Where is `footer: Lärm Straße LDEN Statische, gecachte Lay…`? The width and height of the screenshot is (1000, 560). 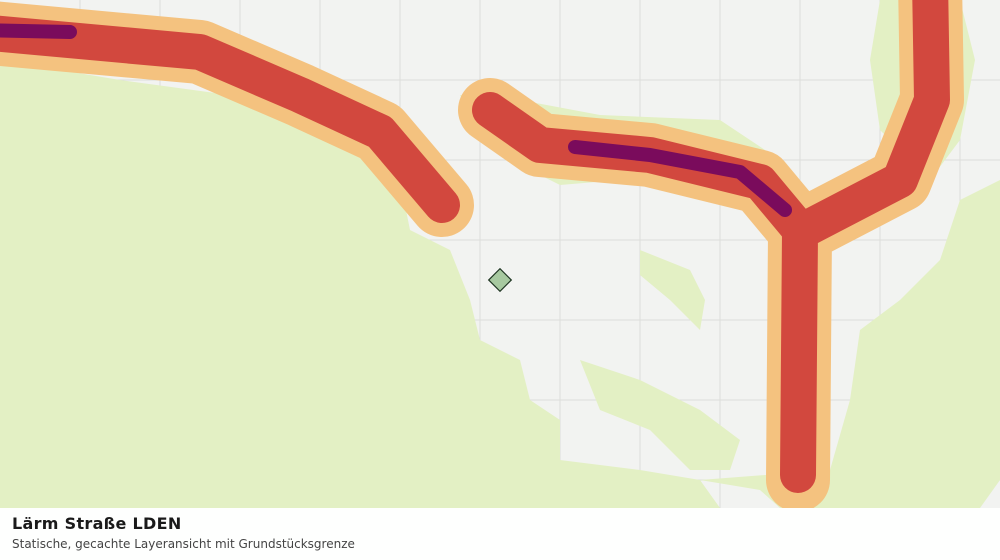 footer: Lärm Straße LDEN Statische, gecachte Lay… is located at coordinates (500, 534).